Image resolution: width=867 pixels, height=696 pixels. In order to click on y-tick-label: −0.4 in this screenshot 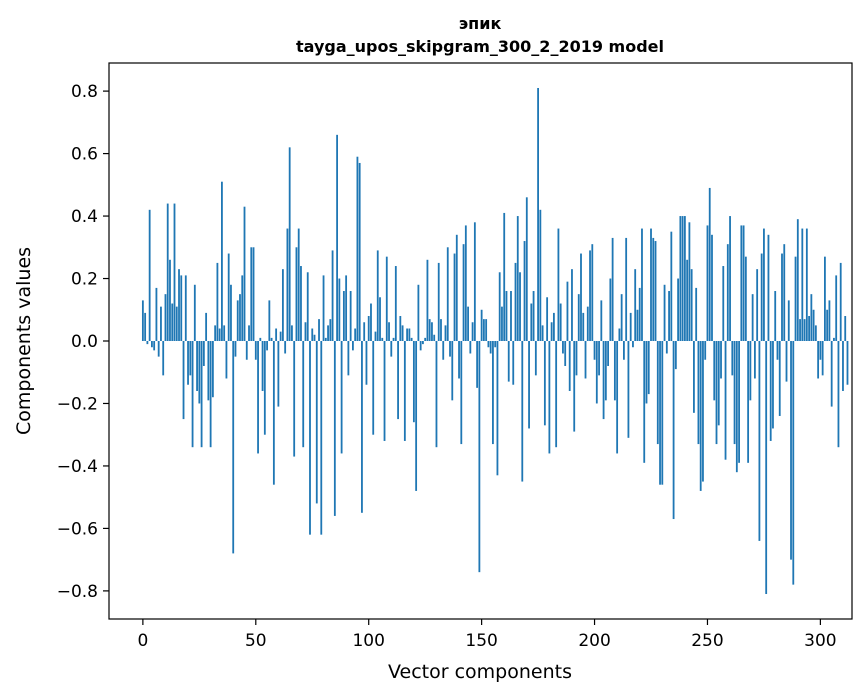, I will do `click(77, 467)`.